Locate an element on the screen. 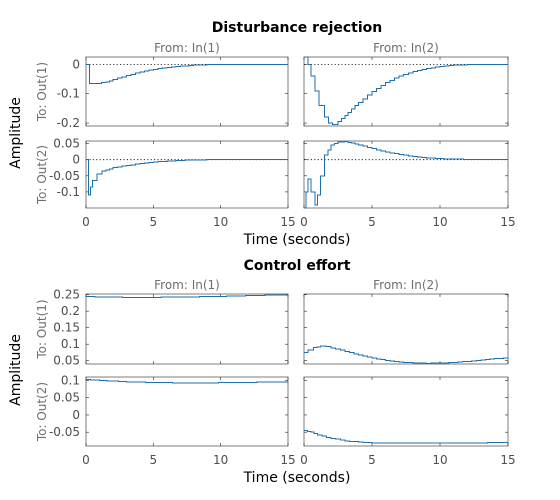 The width and height of the screenshot is (560, 500). chart-title: Disturbance rejection is located at coordinates (297, 28).